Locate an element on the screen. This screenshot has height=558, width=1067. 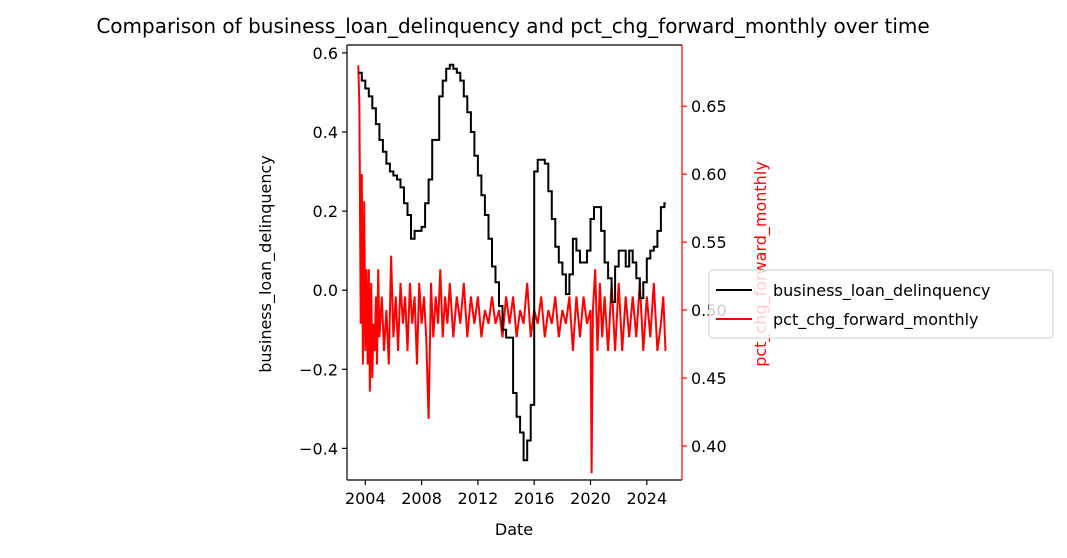
x-tick-label: 2012 is located at coordinates (478, 498).